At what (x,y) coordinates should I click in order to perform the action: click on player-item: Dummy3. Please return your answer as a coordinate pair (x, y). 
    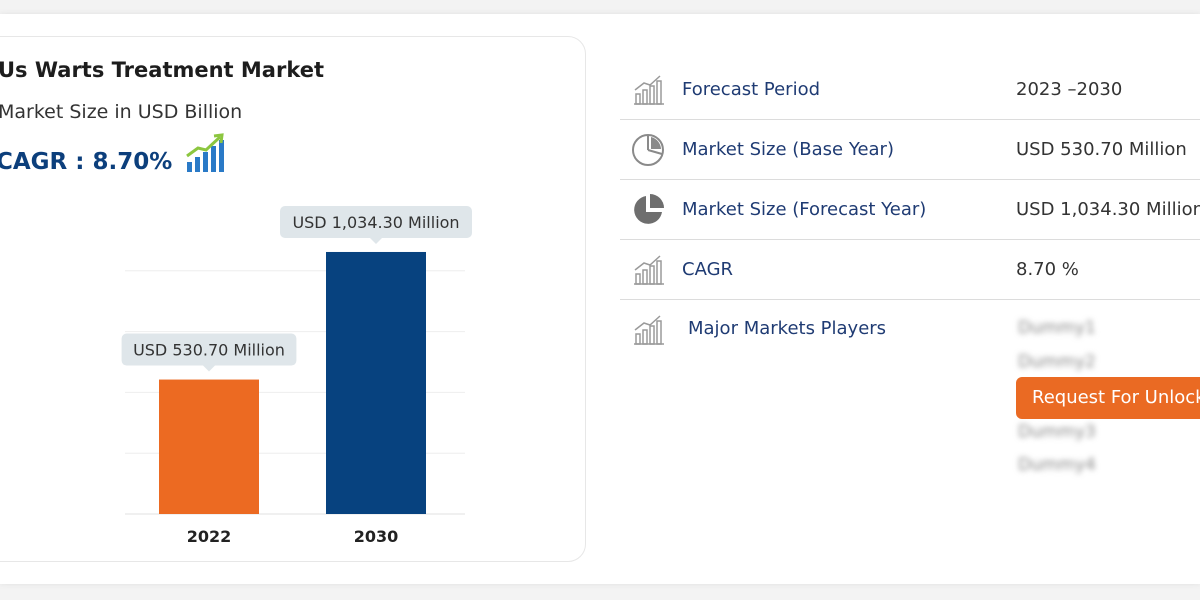
    Looking at the image, I should click on (1057, 432).